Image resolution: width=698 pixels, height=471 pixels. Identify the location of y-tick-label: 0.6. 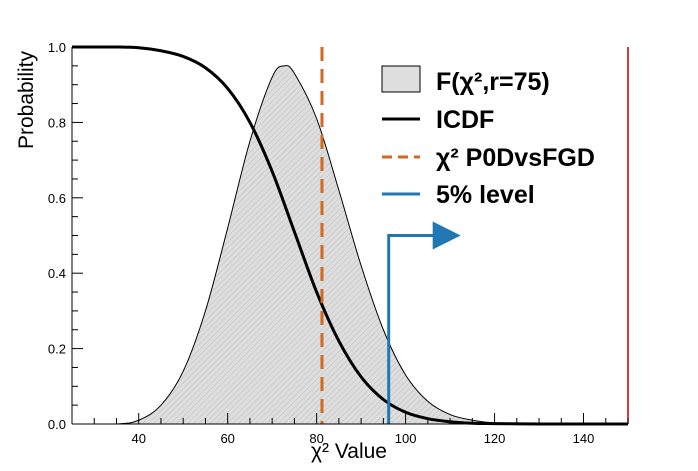
(57, 198).